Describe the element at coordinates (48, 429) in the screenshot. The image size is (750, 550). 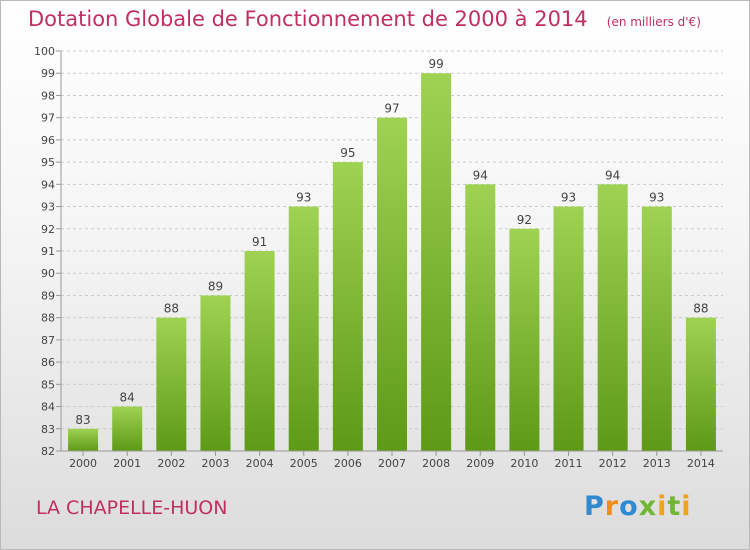
I see `y-tick-label: 83` at that location.